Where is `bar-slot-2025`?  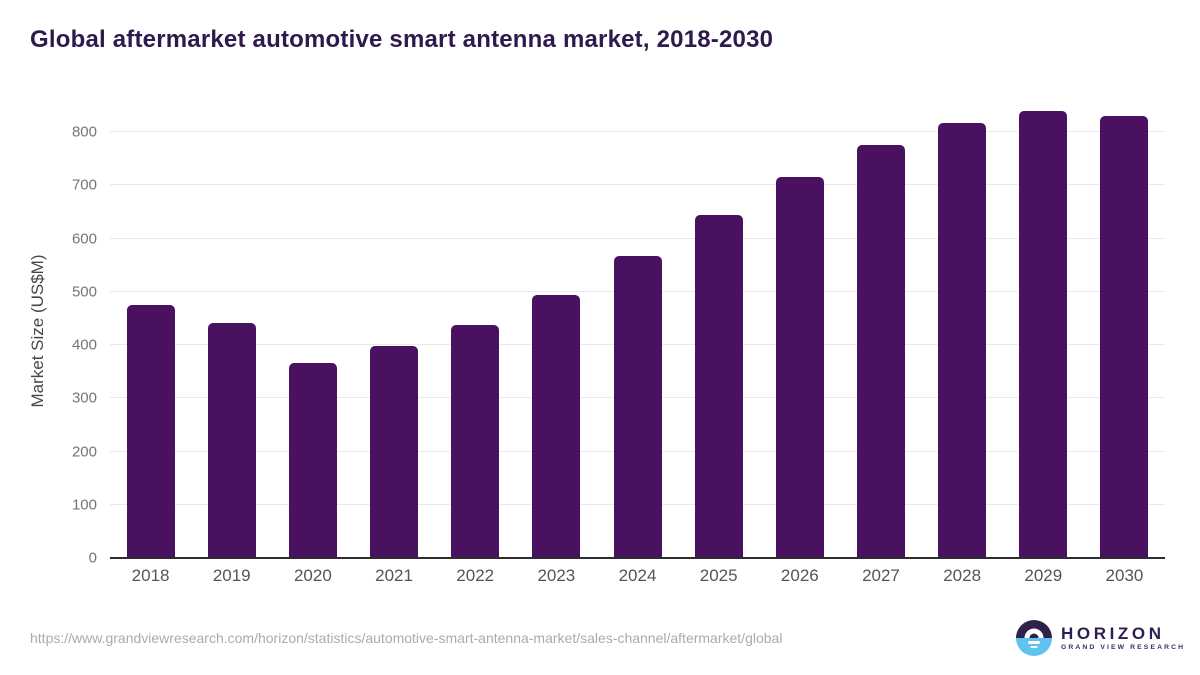 bar-slot-2025 is located at coordinates (718, 331).